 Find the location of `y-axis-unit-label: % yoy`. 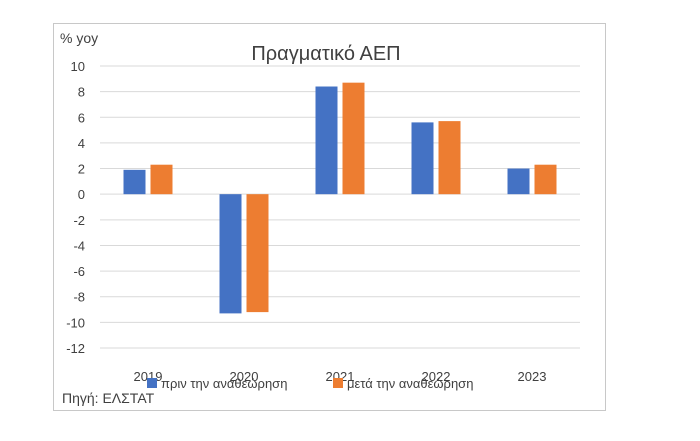

y-axis-unit-label: % yoy is located at coordinates (79, 38).